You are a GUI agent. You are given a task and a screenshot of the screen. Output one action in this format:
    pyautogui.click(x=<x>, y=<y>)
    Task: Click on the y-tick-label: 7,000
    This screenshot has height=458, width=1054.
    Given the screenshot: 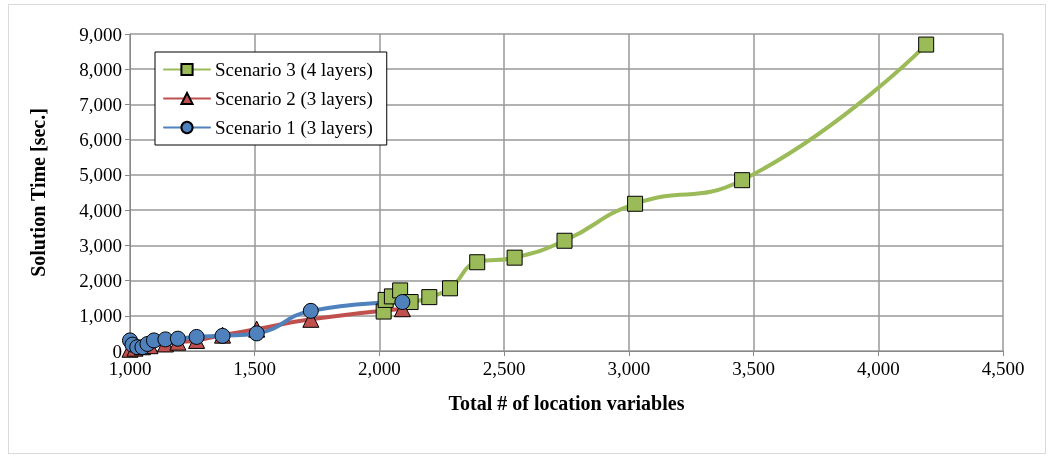 What is the action you would take?
    pyautogui.click(x=100, y=104)
    